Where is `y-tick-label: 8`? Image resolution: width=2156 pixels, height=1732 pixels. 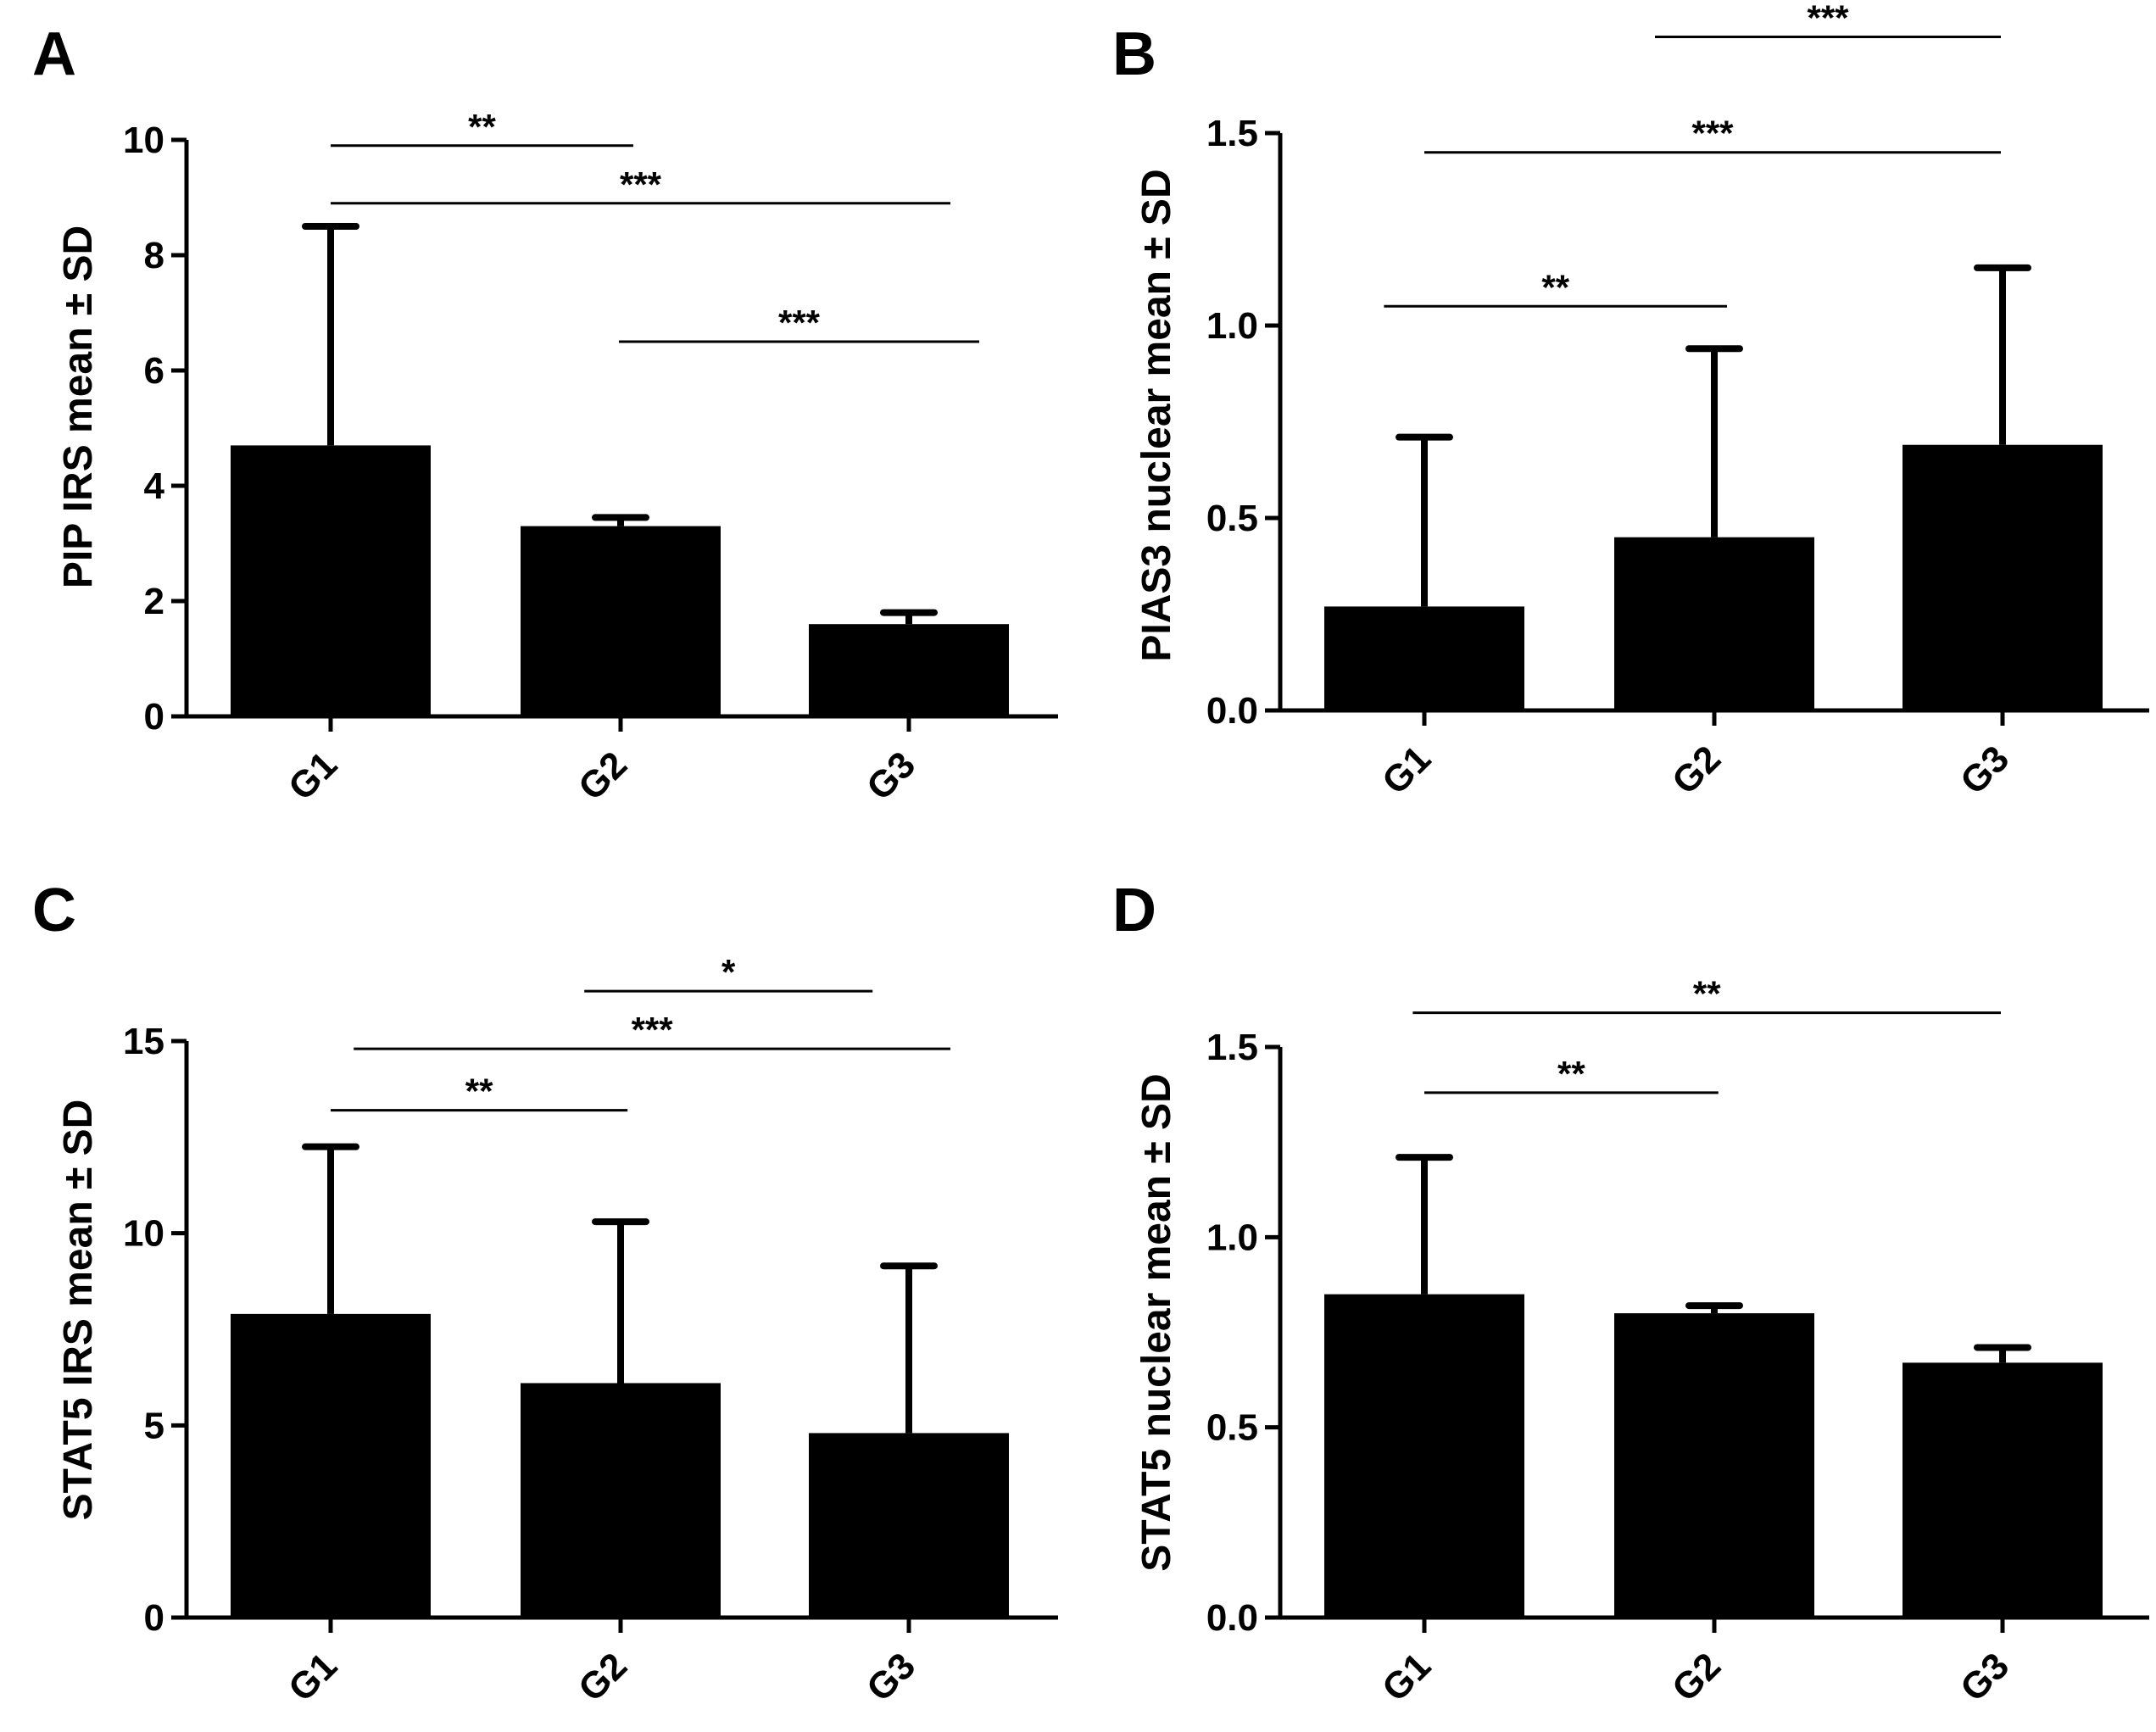
y-tick-label: 8 is located at coordinates (154, 255).